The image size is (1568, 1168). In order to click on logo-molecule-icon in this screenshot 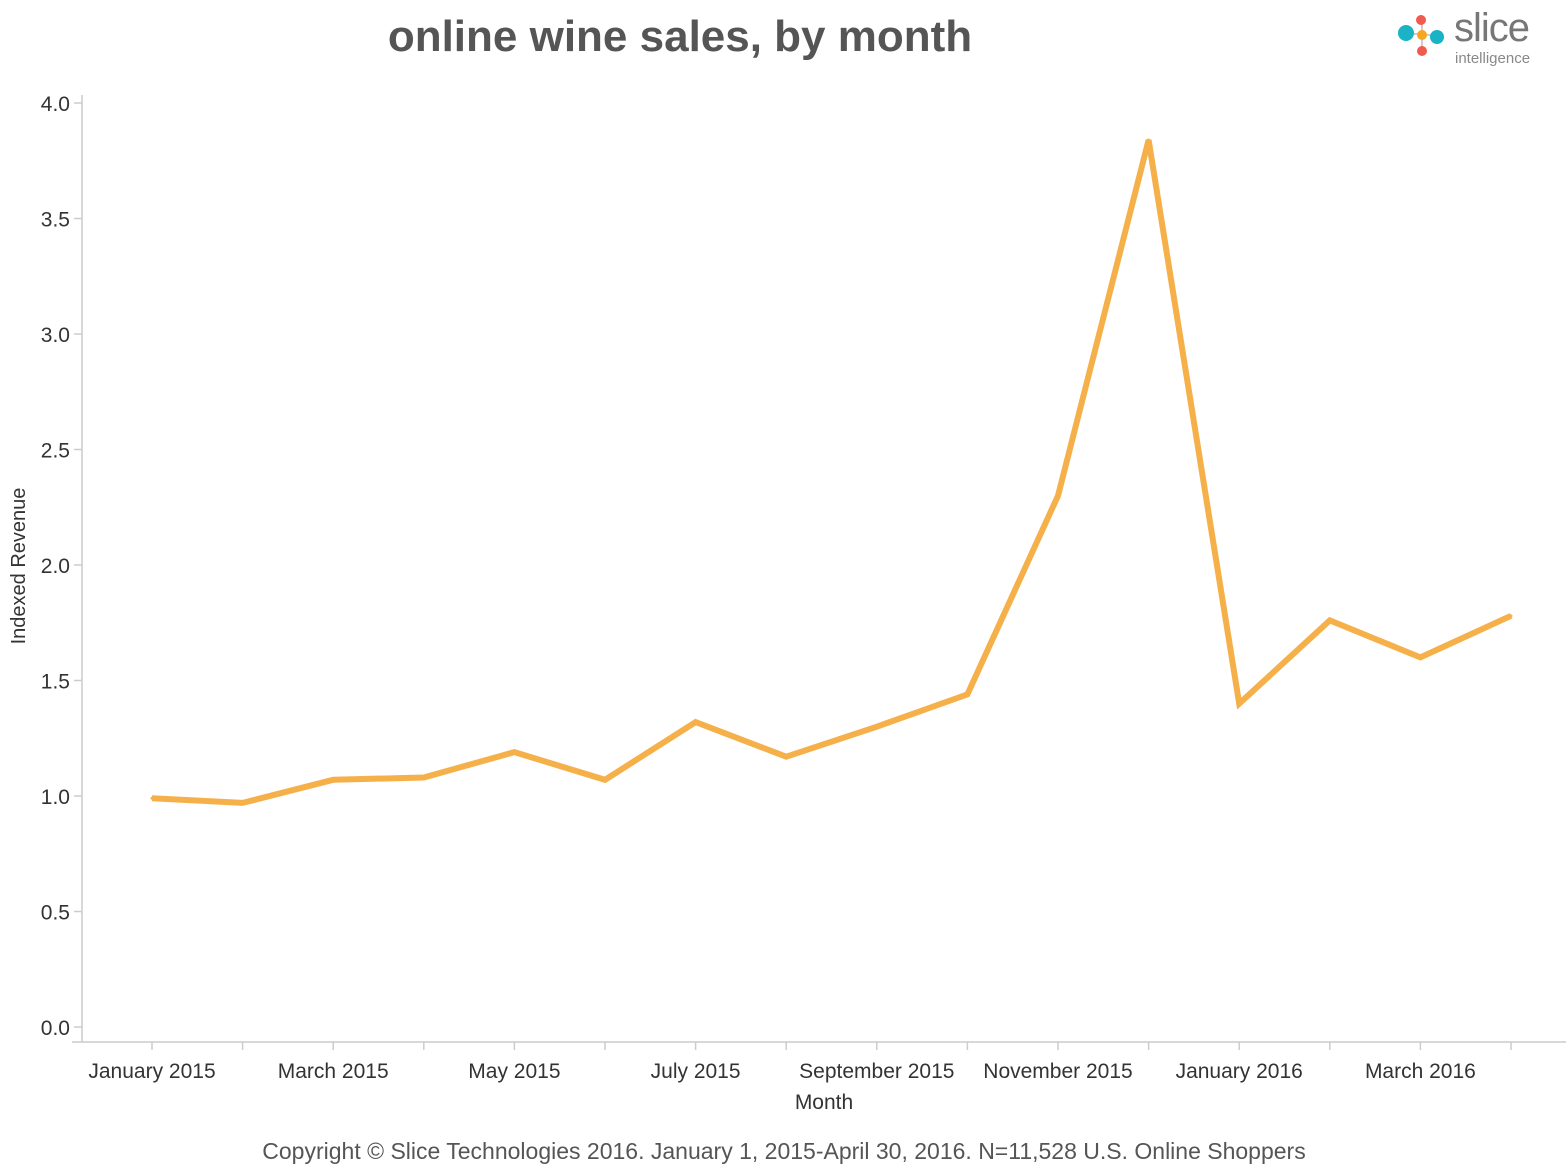, I will do `click(1421, 35)`.